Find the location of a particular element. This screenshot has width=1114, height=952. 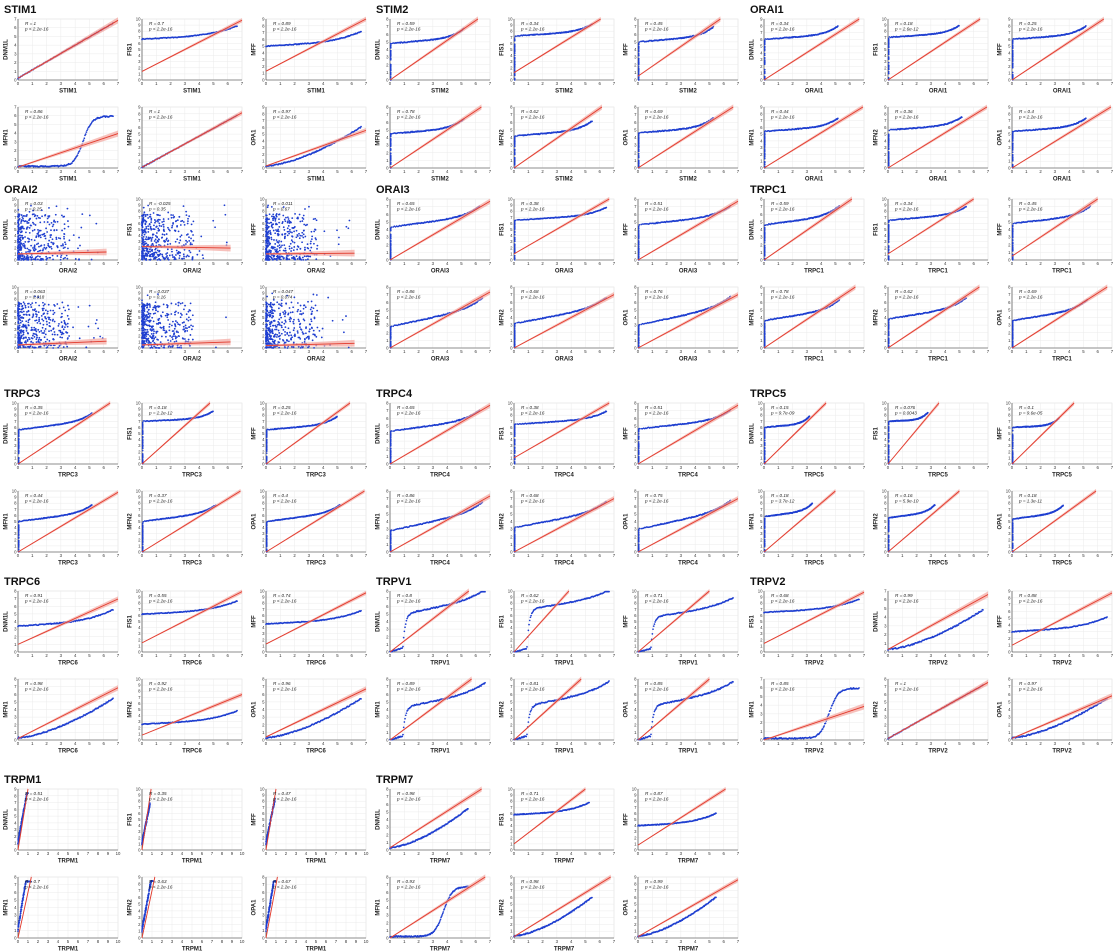

r-value: R = 0.62 is located at coordinates (530, 111).